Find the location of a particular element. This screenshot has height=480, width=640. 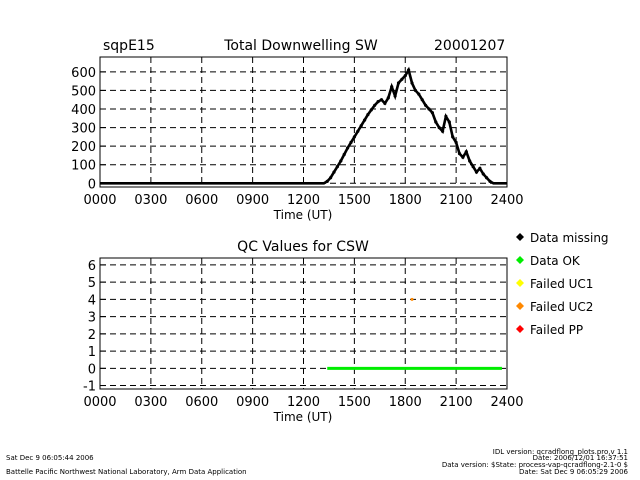

chart-top-ytick-label: 500 is located at coordinates (83, 91).